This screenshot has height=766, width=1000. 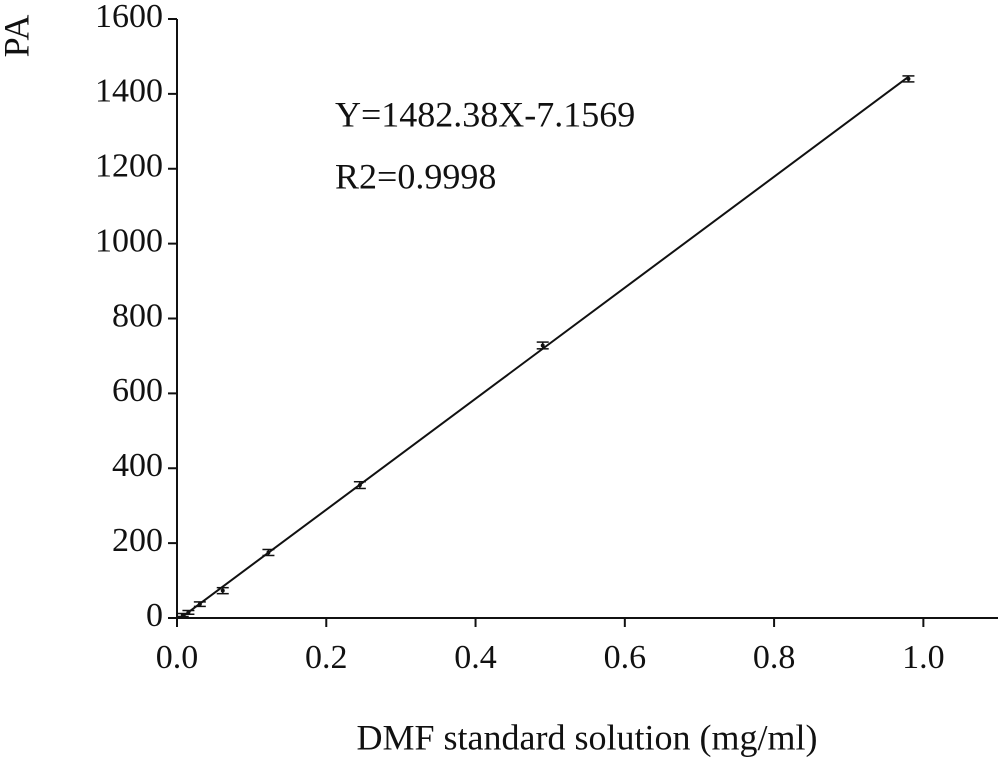 What do you see at coordinates (415, 176) in the screenshot?
I see `r-squared: R2=0.9998` at bounding box center [415, 176].